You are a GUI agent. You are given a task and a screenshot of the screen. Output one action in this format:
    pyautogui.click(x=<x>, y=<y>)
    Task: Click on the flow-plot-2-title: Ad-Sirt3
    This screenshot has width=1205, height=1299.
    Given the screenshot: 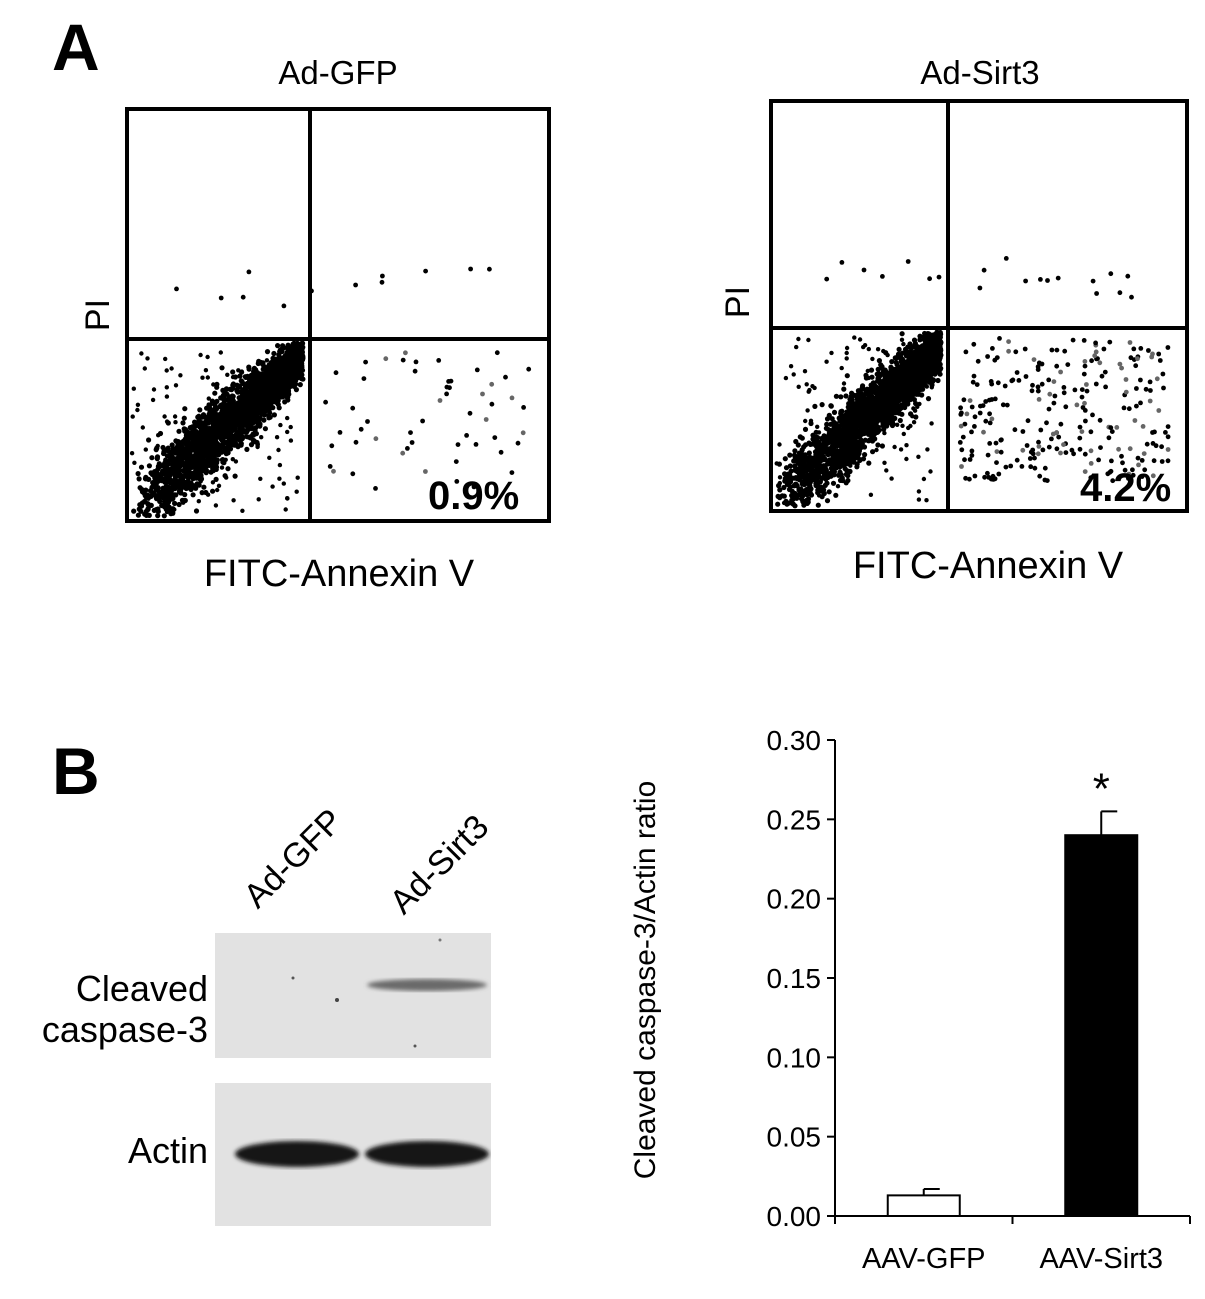 What is the action you would take?
    pyautogui.click(x=980, y=72)
    